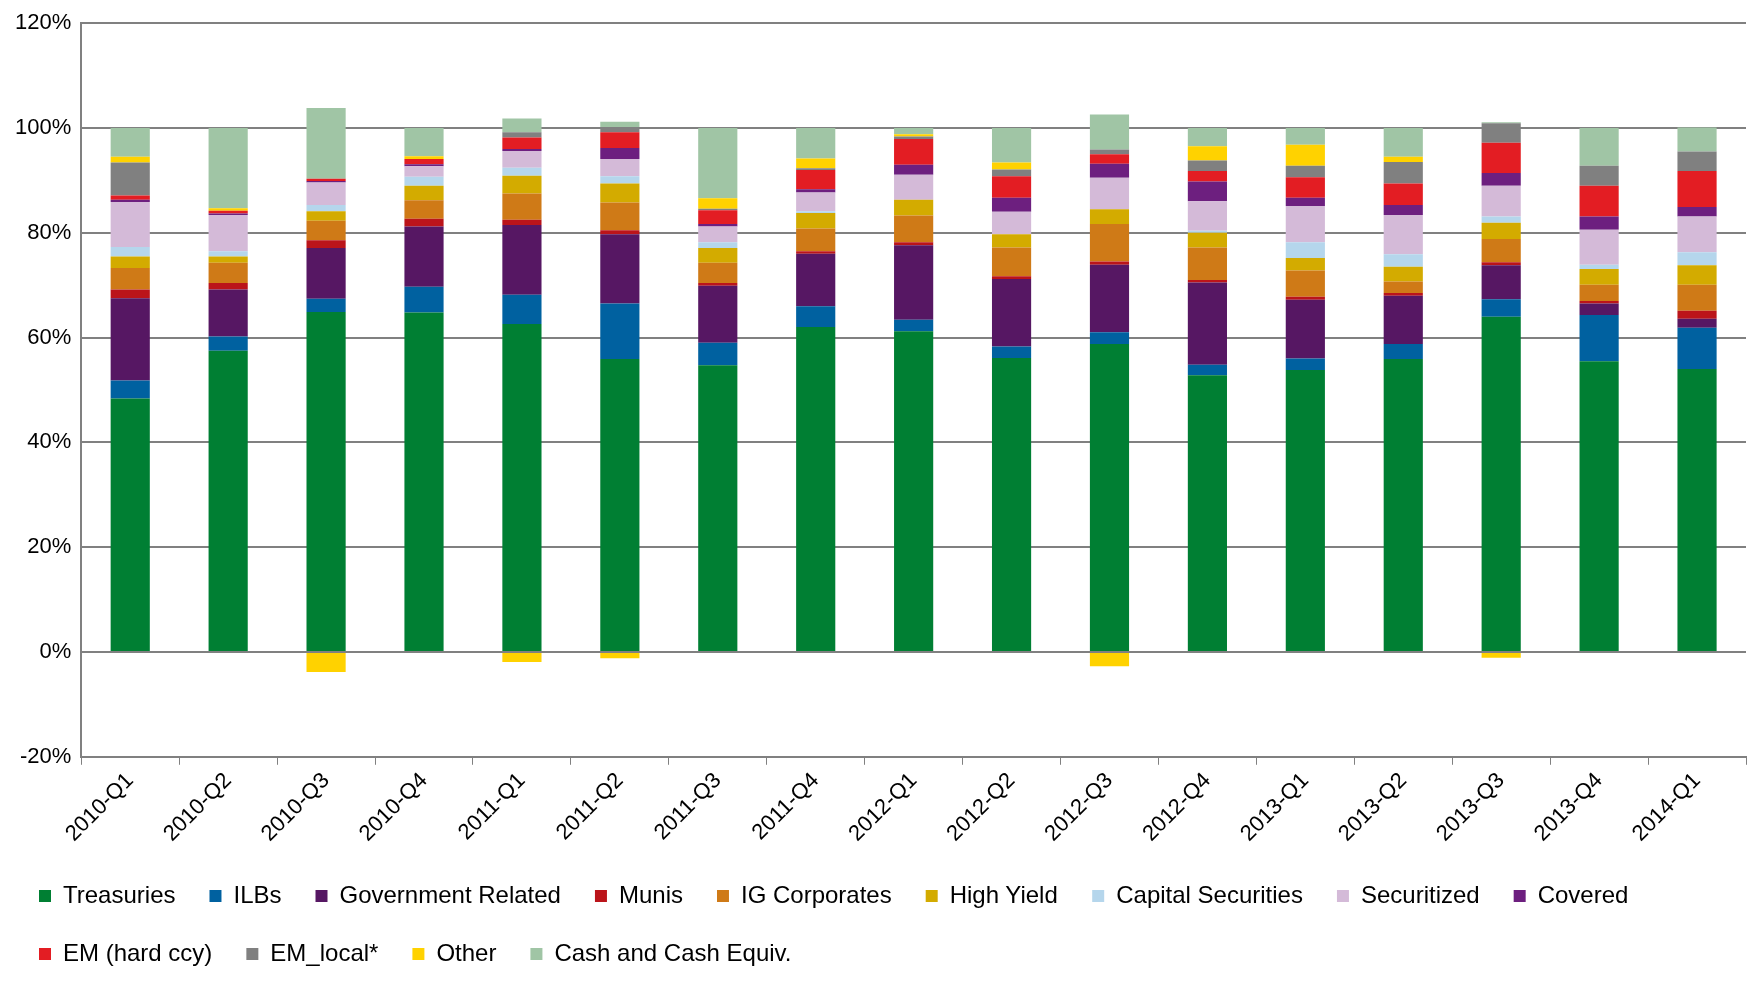 The width and height of the screenshot is (1748, 1006). What do you see at coordinates (650, 894) in the screenshot?
I see `legend-label: Munis` at bounding box center [650, 894].